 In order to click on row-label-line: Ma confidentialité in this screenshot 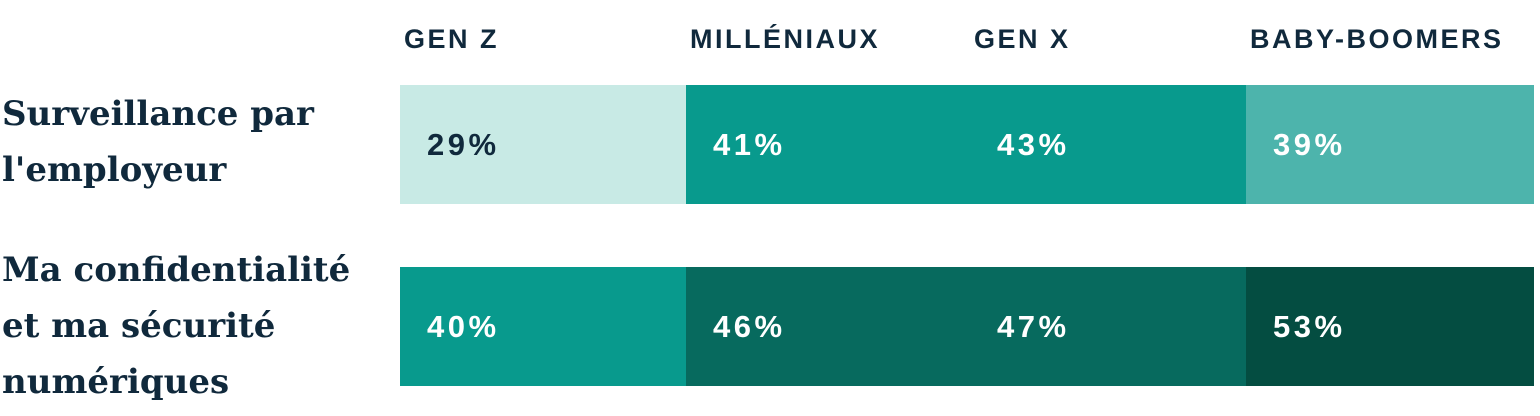, I will do `click(176, 270)`.